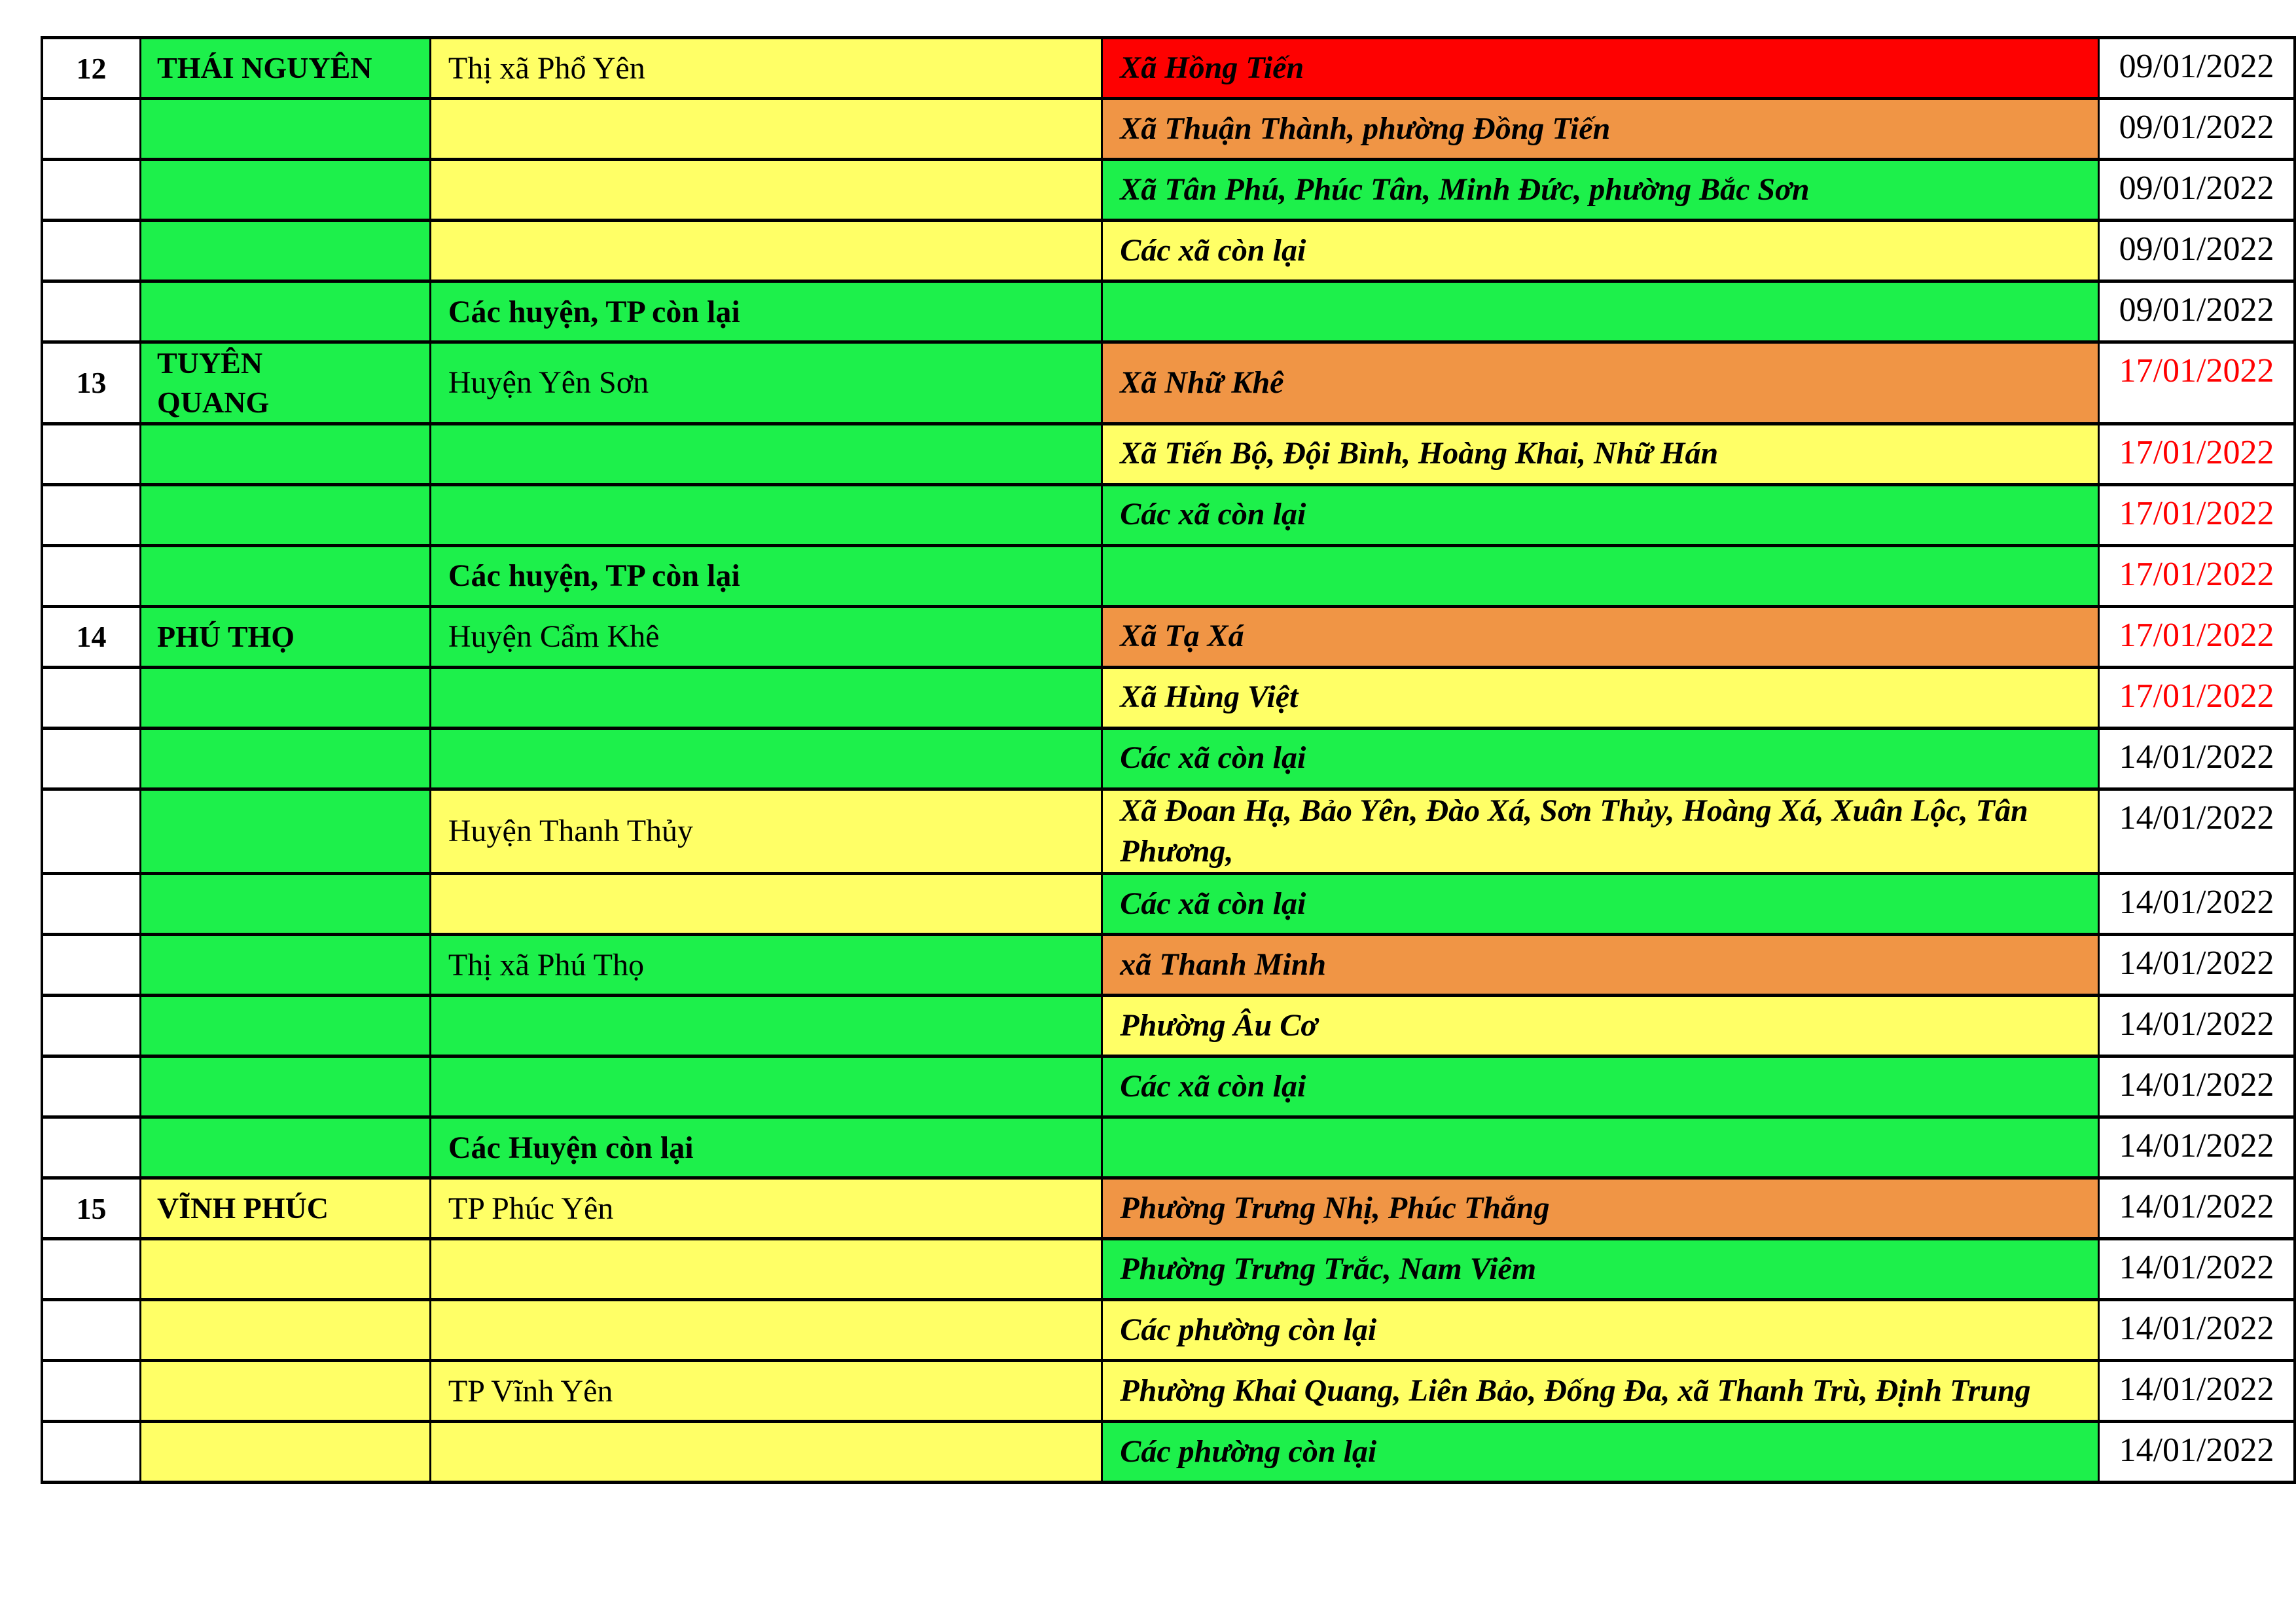 This screenshot has width=2296, height=1624. What do you see at coordinates (91, 1208) in the screenshot?
I see `row-number-cell: 15` at bounding box center [91, 1208].